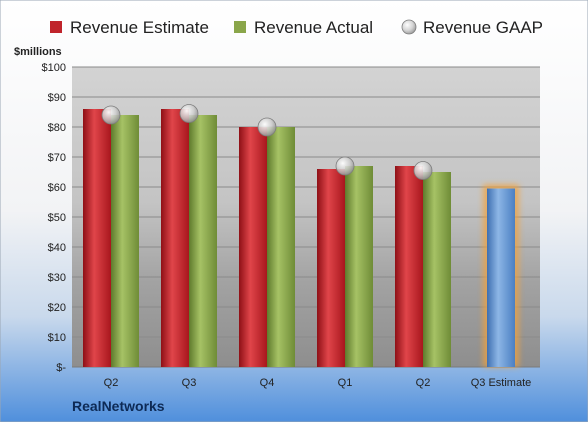 Image resolution: width=588 pixels, height=427 pixels. Describe the element at coordinates (118, 406) in the screenshot. I see `company-name: RealNetworks` at that location.